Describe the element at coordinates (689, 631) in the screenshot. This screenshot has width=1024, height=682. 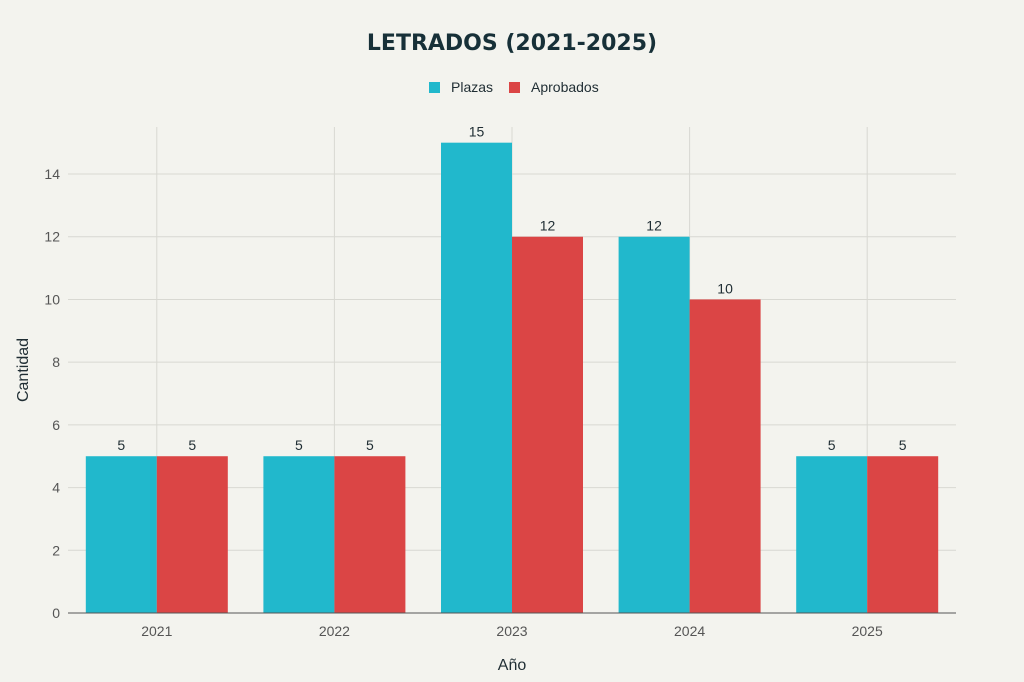
I see `x-tick-label: 2024` at that location.